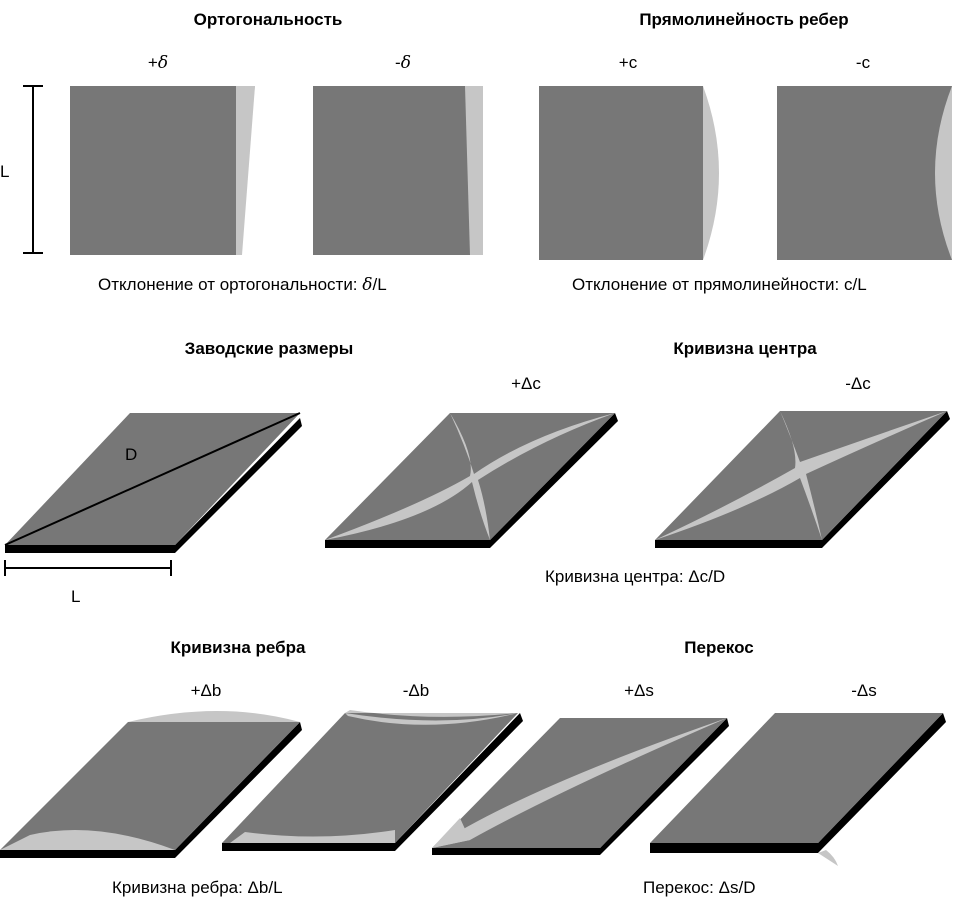 Image resolution: width=960 pixels, height=911 pixels. Describe the element at coordinates (526, 383) in the screenshot. I see `center-curvature-plus-label: +Δc` at that location.